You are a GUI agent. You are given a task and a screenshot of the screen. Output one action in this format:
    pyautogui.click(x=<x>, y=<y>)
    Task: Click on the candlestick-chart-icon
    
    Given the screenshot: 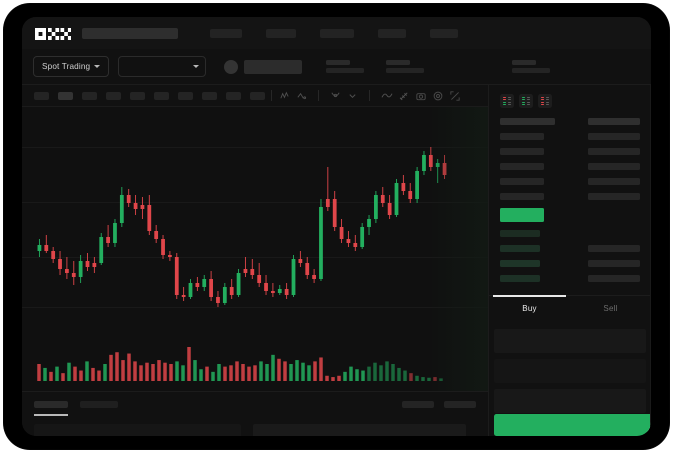 What is the action you would take?
    pyautogui.click(x=284, y=95)
    